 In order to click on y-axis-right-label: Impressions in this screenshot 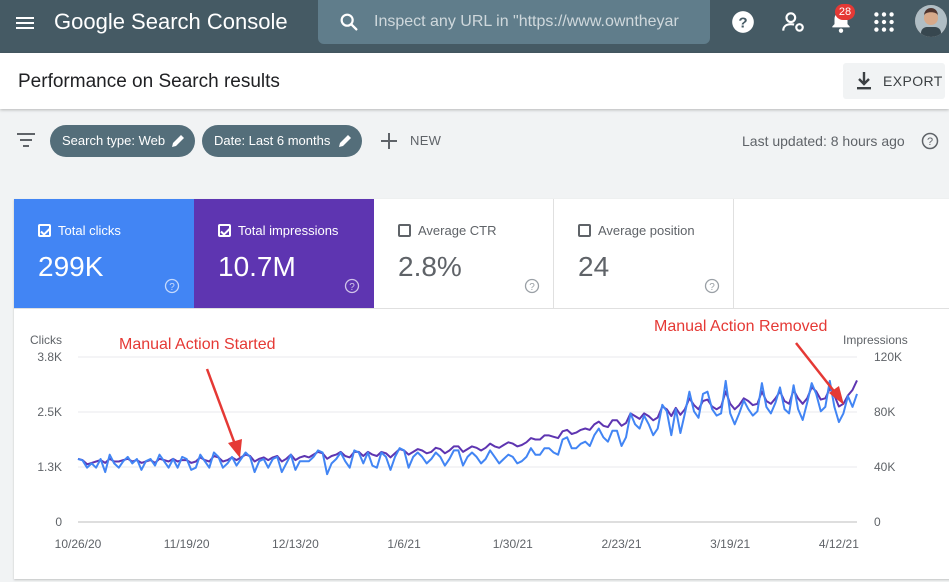, I will do `click(875, 340)`.